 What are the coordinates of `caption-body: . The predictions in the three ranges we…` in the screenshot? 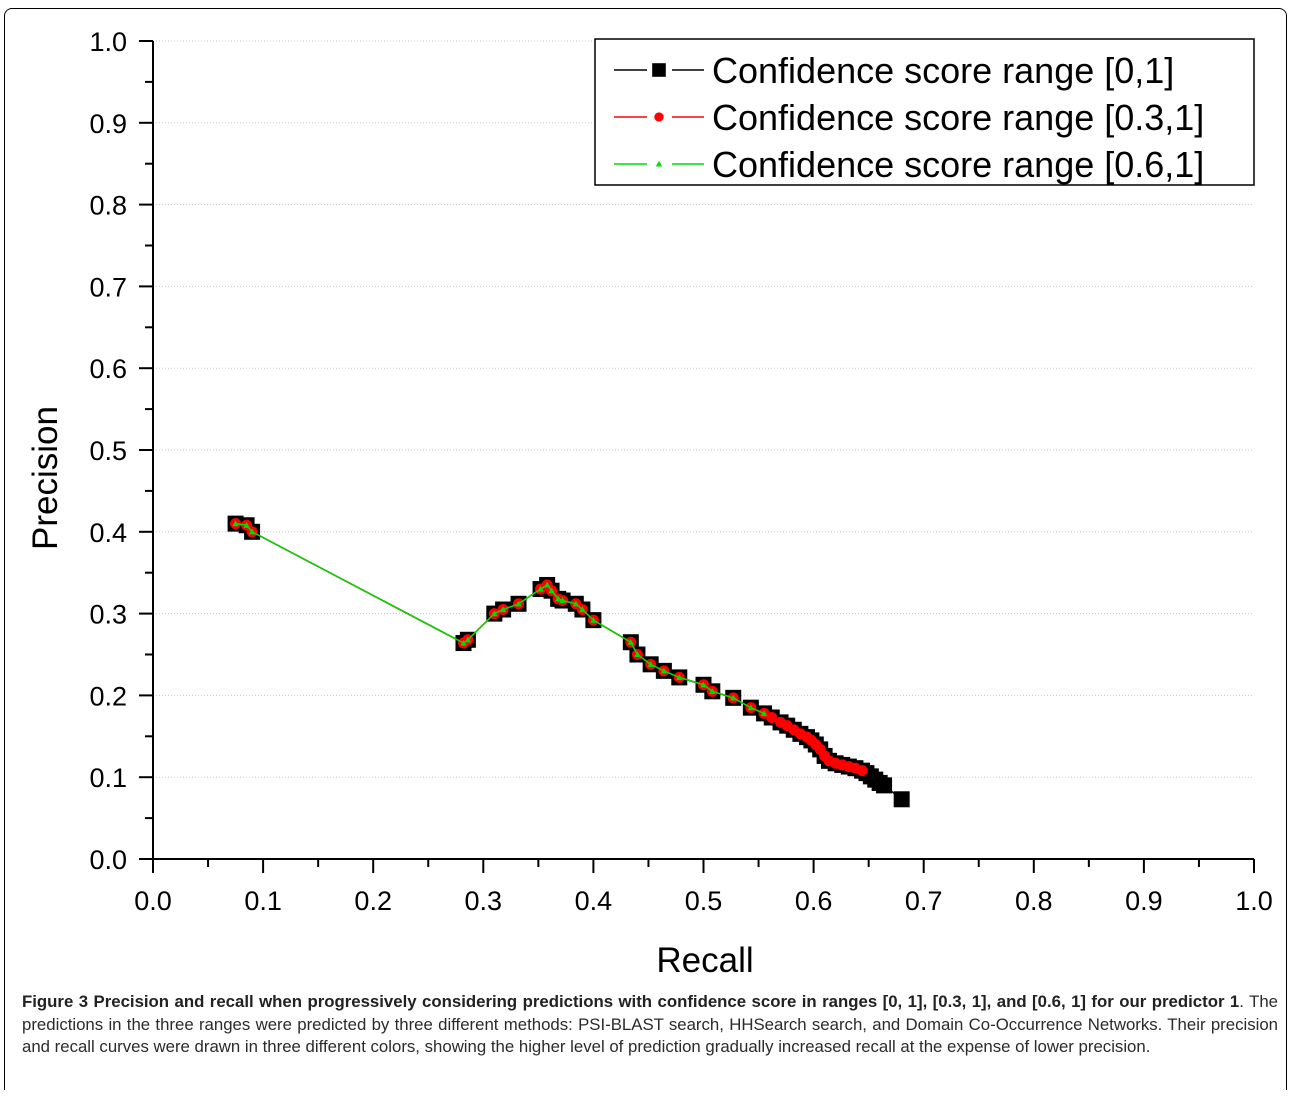 It's located at (650, 1024).